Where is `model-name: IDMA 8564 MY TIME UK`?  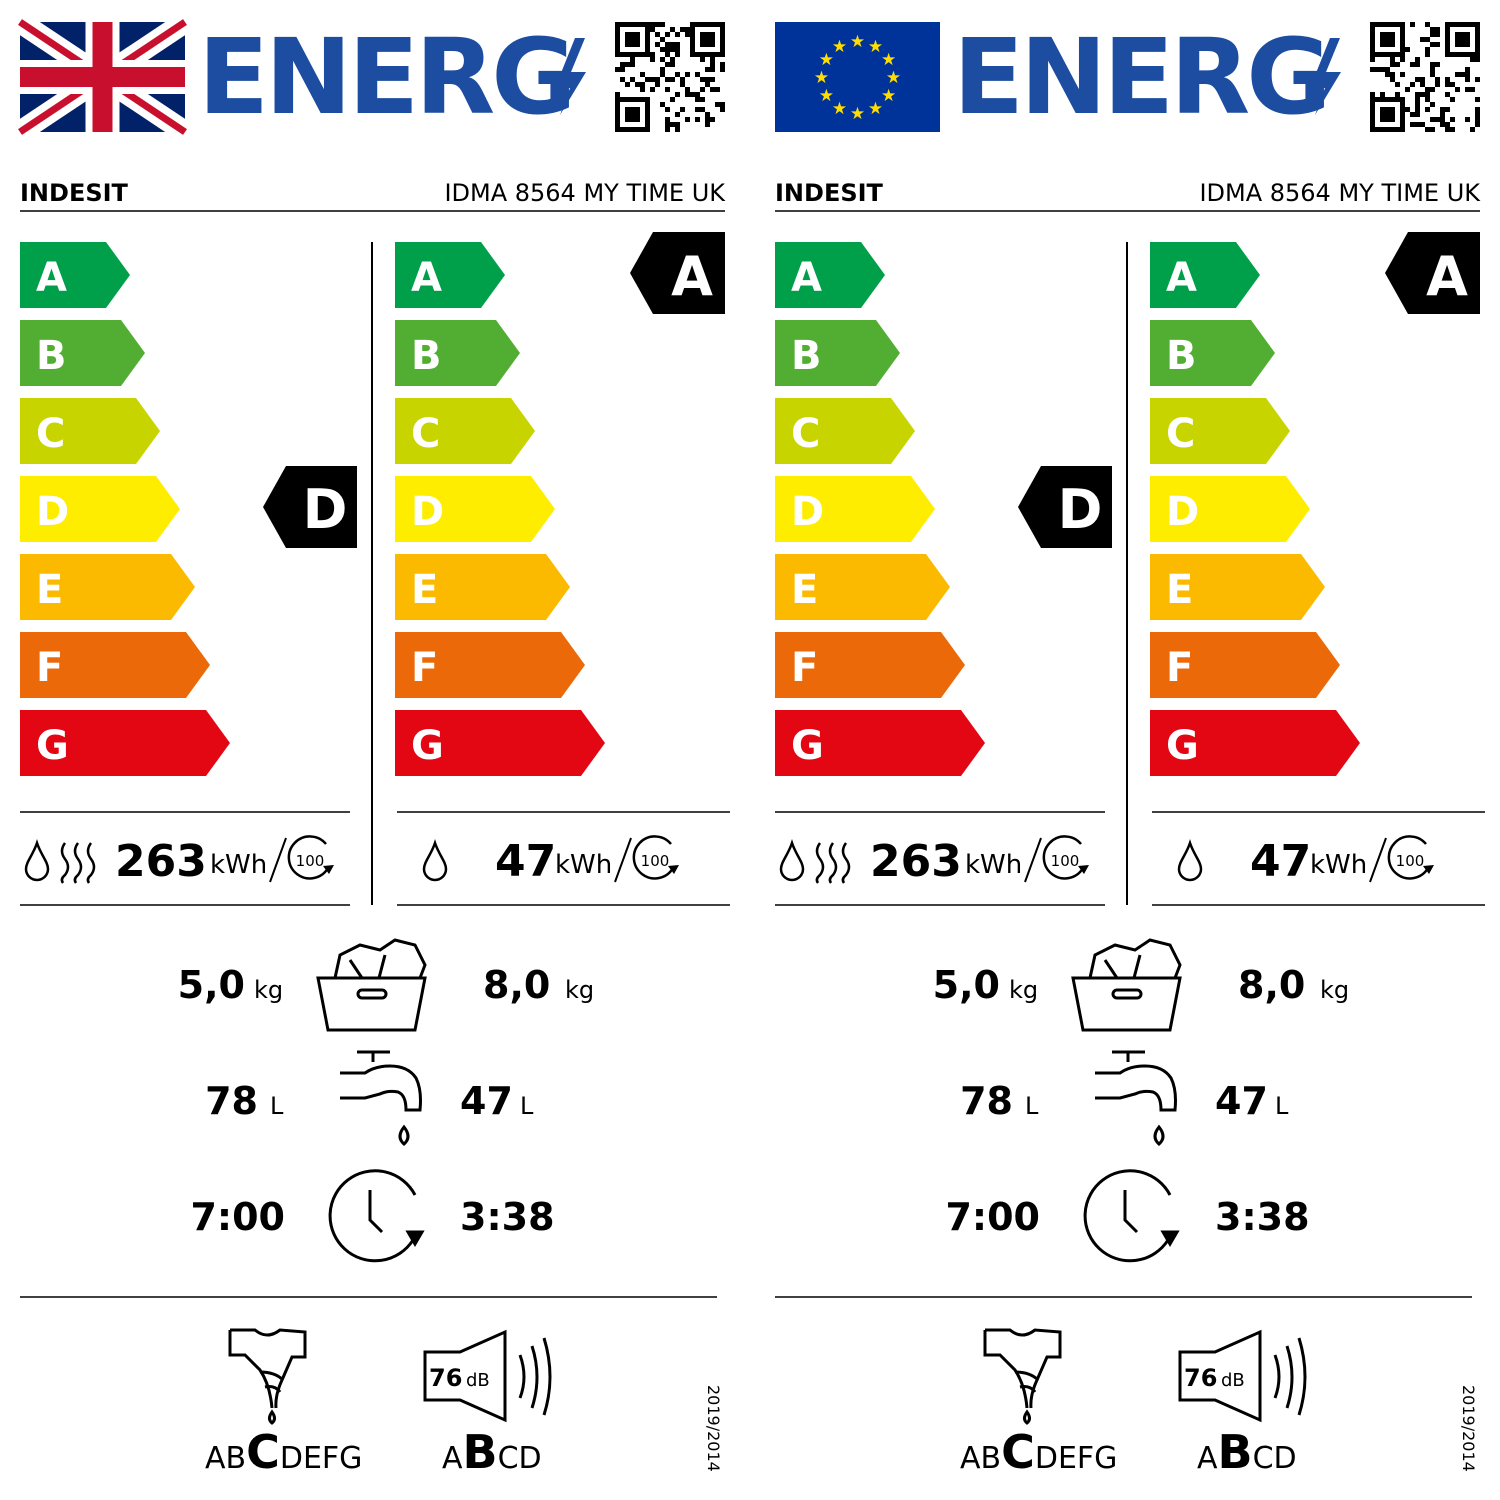 model-name: IDMA 8564 MY TIME UK is located at coordinates (585, 193).